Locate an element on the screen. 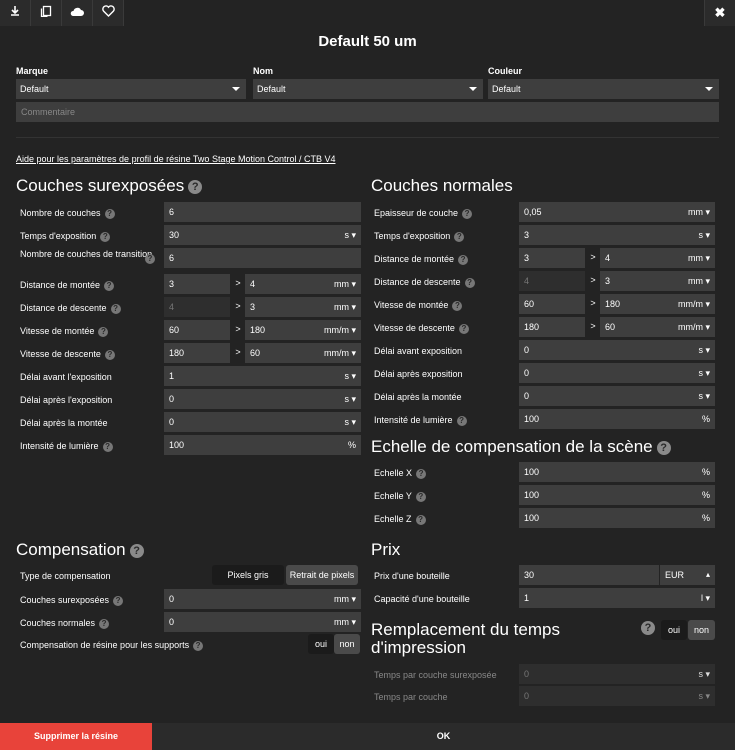  scale-z-input: 100 is located at coordinates (608, 518).